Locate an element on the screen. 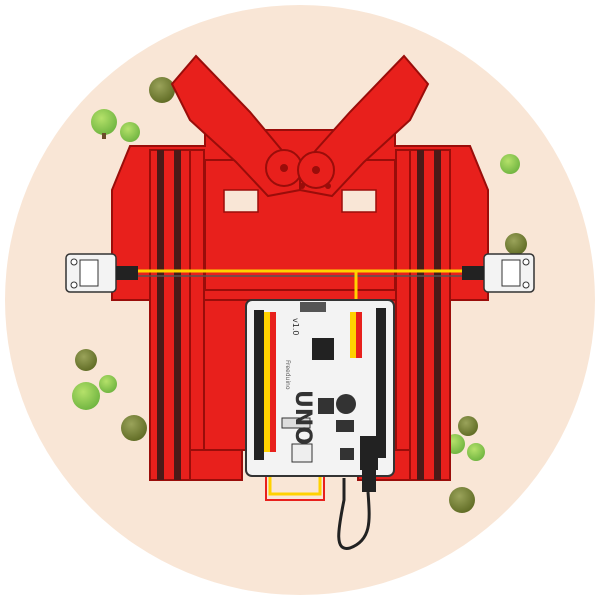  arduino-board-icon: UNO v1.0 Freeduino is located at coordinates (320, 388).